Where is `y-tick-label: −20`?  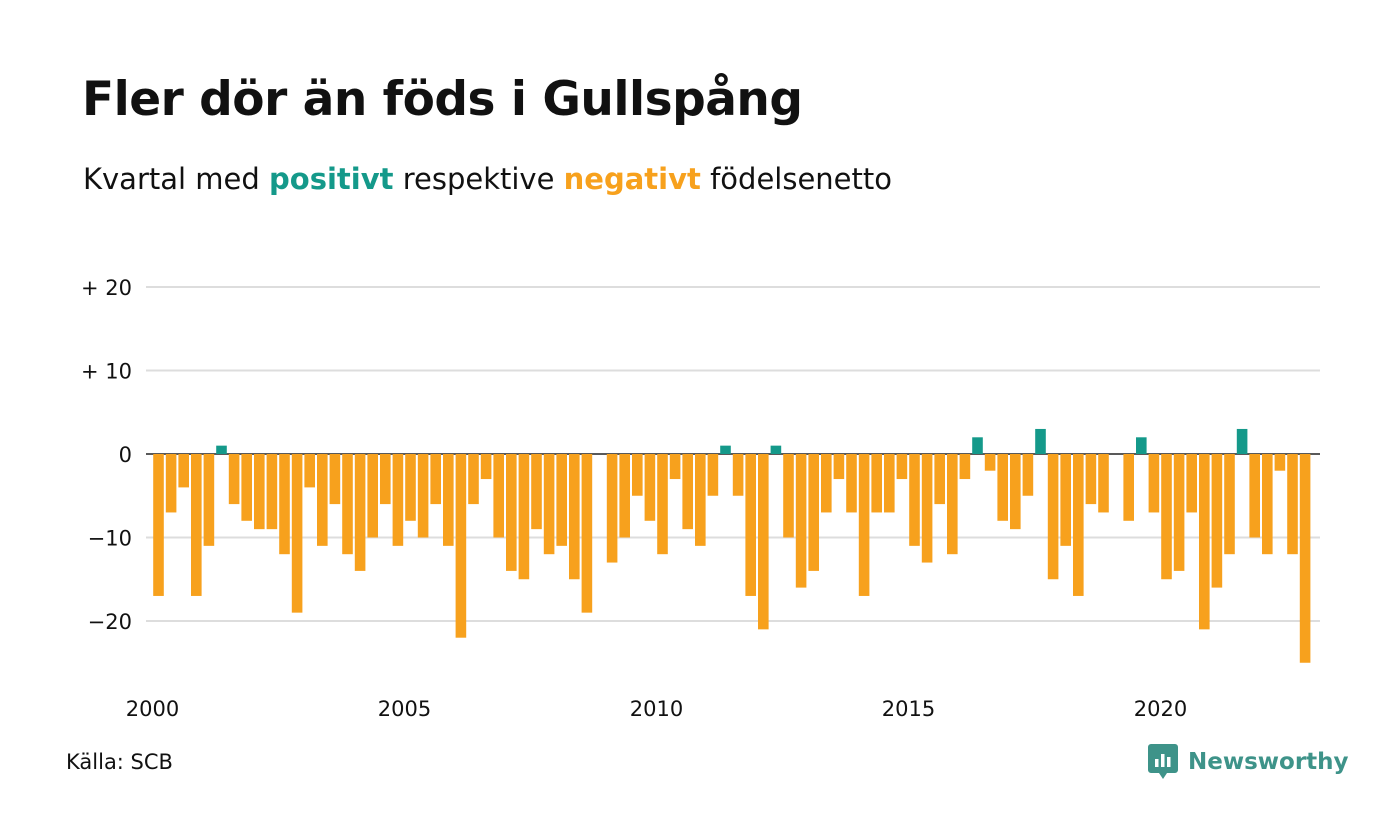 y-tick-label: −20 is located at coordinates (110, 622).